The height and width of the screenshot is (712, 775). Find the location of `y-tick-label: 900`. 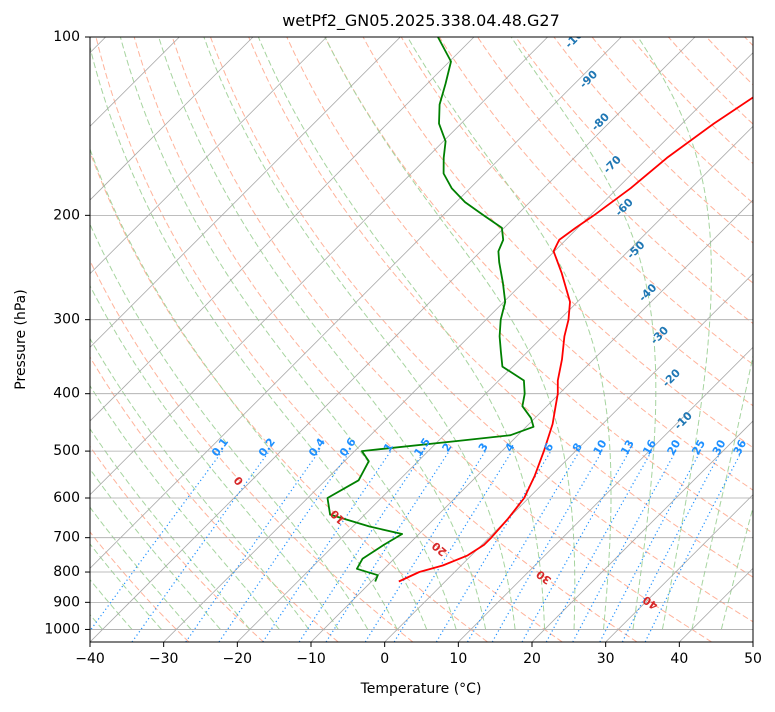

y-tick-label: 900 is located at coordinates (66, 602).